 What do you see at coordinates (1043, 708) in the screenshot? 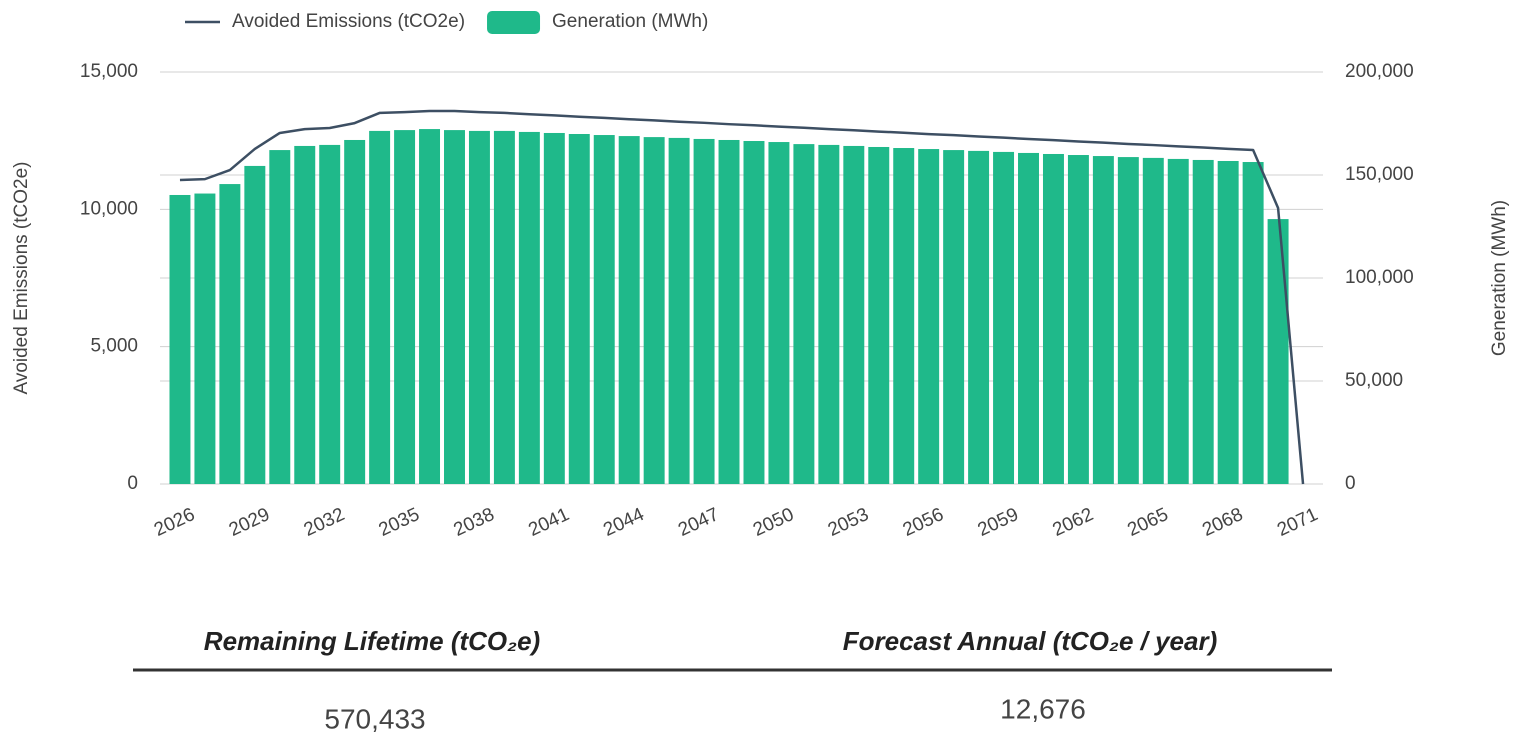
I see `stat-value: 12,676` at bounding box center [1043, 708].